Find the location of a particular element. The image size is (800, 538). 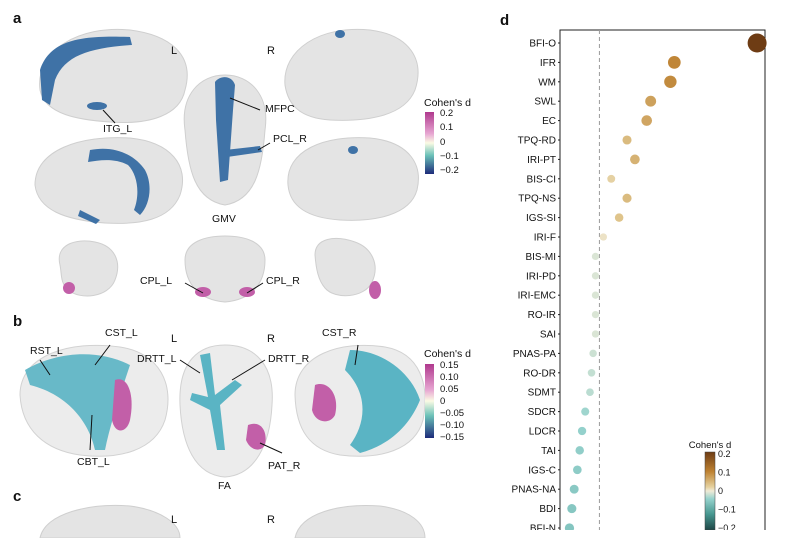

category-label: EC is located at coordinates (549, 121).